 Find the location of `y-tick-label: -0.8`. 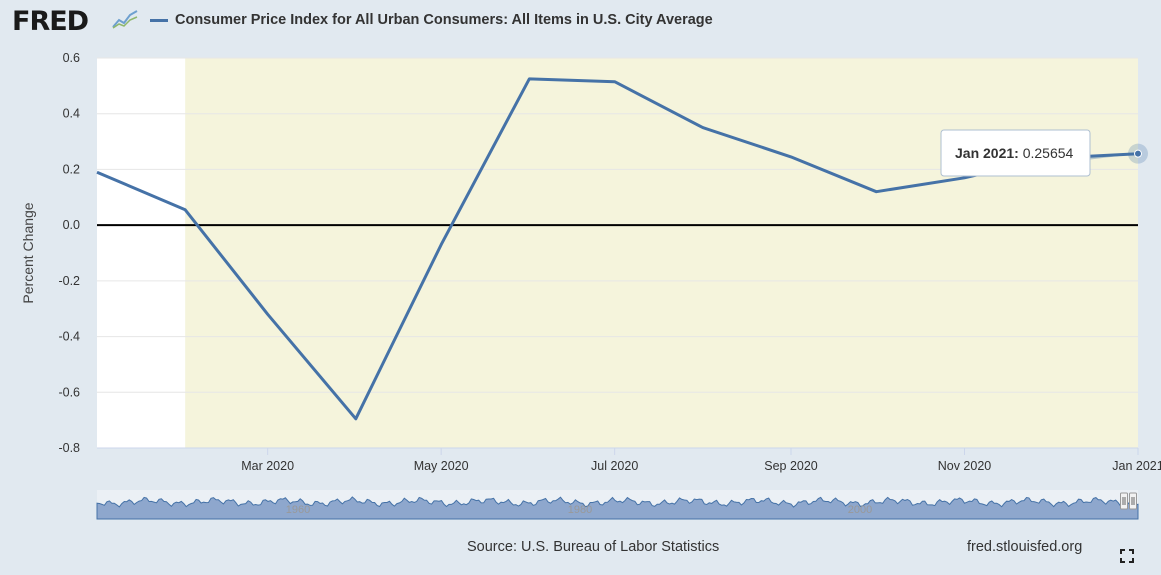

y-tick-label: -0.8 is located at coordinates (69, 448).